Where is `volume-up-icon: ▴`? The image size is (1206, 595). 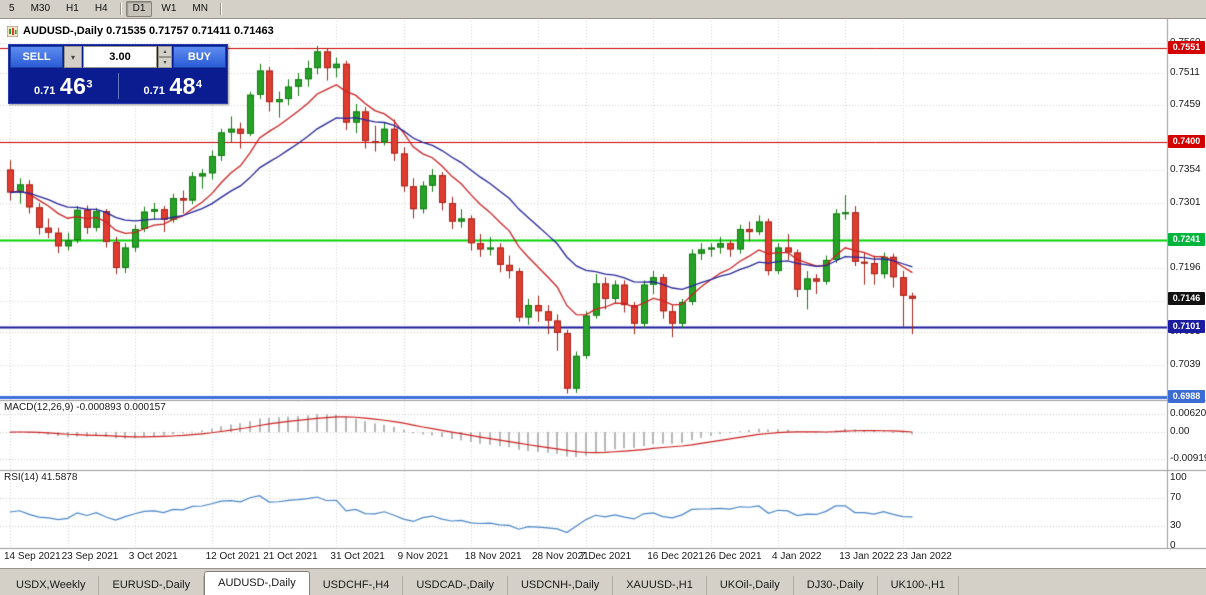
volume-up-icon: ▴ is located at coordinates (165, 51).